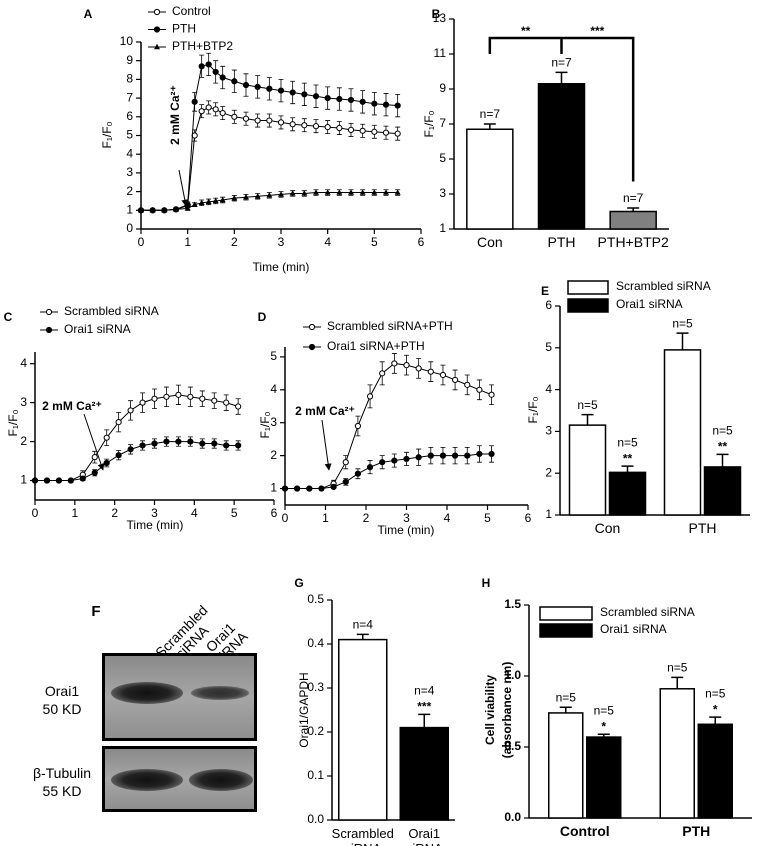 This screenshot has width=767, height=846. Describe the element at coordinates (129, 135) in the screenshot. I see `y-tick-label: 5` at that location.